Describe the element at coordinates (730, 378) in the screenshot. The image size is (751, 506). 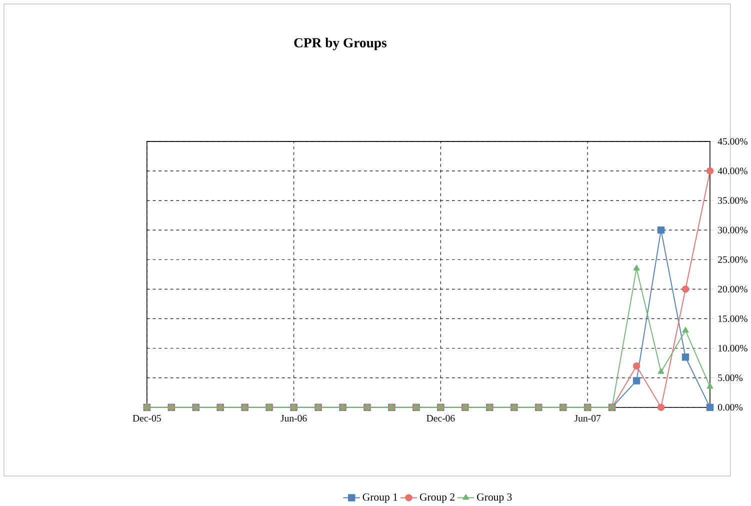
I see `y-tick-label: 5.00%` at that location.